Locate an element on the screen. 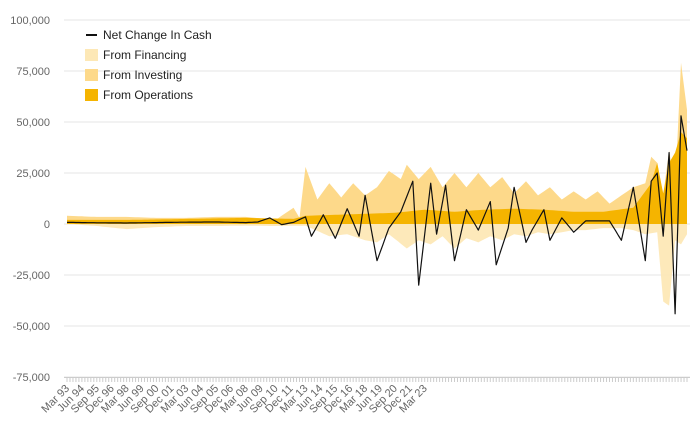 This screenshot has height=433, width=700. legend-label: From Operations is located at coordinates (148, 95).